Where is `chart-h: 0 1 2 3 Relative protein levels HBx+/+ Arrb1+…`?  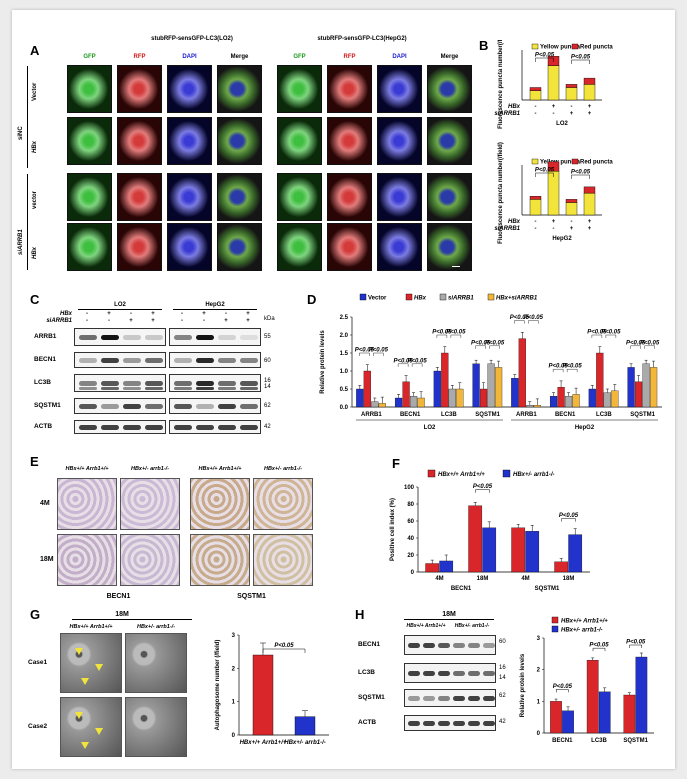 chart-h: 0 1 2 3 Relative protein levels HBx+/+ Arrb1+… is located at coordinates (587, 680).